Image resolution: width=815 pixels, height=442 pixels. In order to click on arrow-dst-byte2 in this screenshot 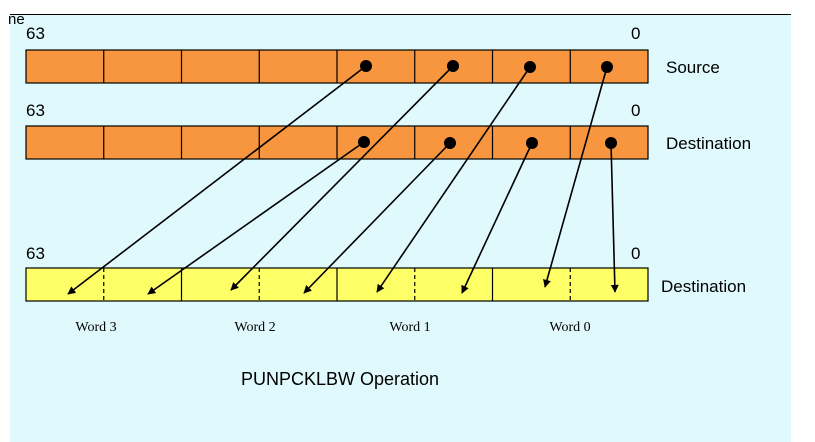, I will do `click(377, 218)`.